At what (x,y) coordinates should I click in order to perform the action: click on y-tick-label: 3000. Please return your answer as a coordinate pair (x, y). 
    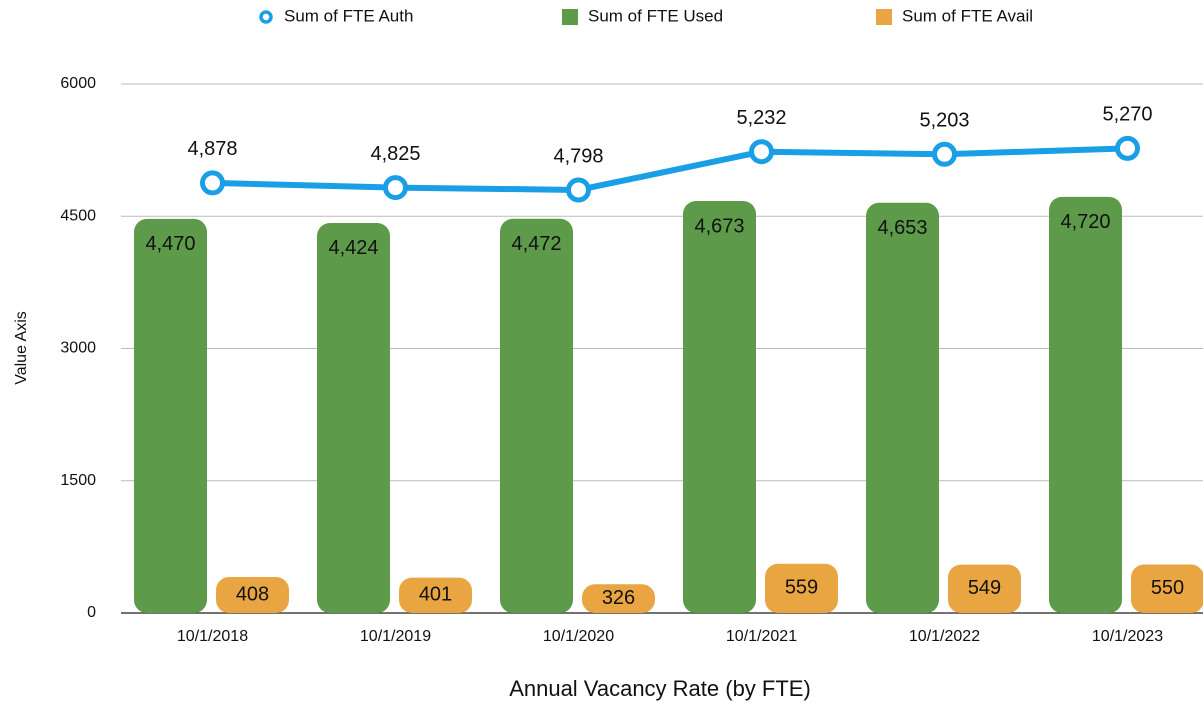
    Looking at the image, I should click on (78, 348).